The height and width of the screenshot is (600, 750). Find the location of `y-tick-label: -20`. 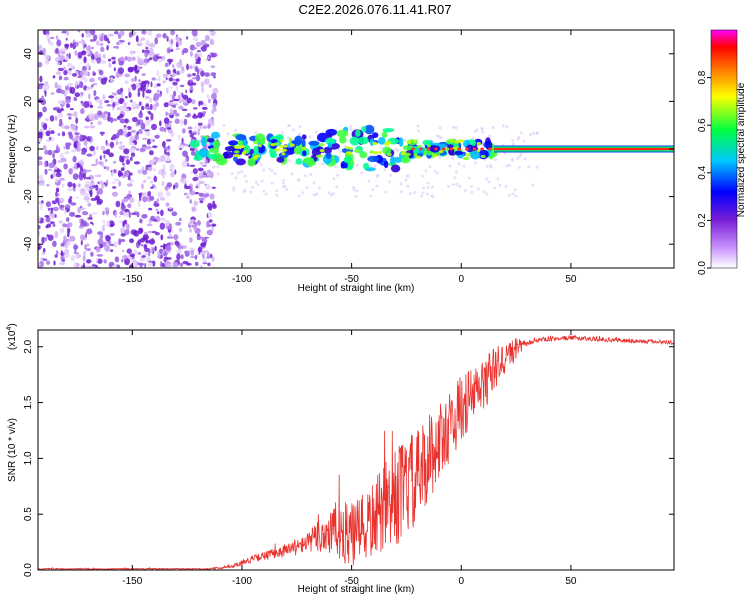

y-tick-label: -20 is located at coordinates (28, 196).